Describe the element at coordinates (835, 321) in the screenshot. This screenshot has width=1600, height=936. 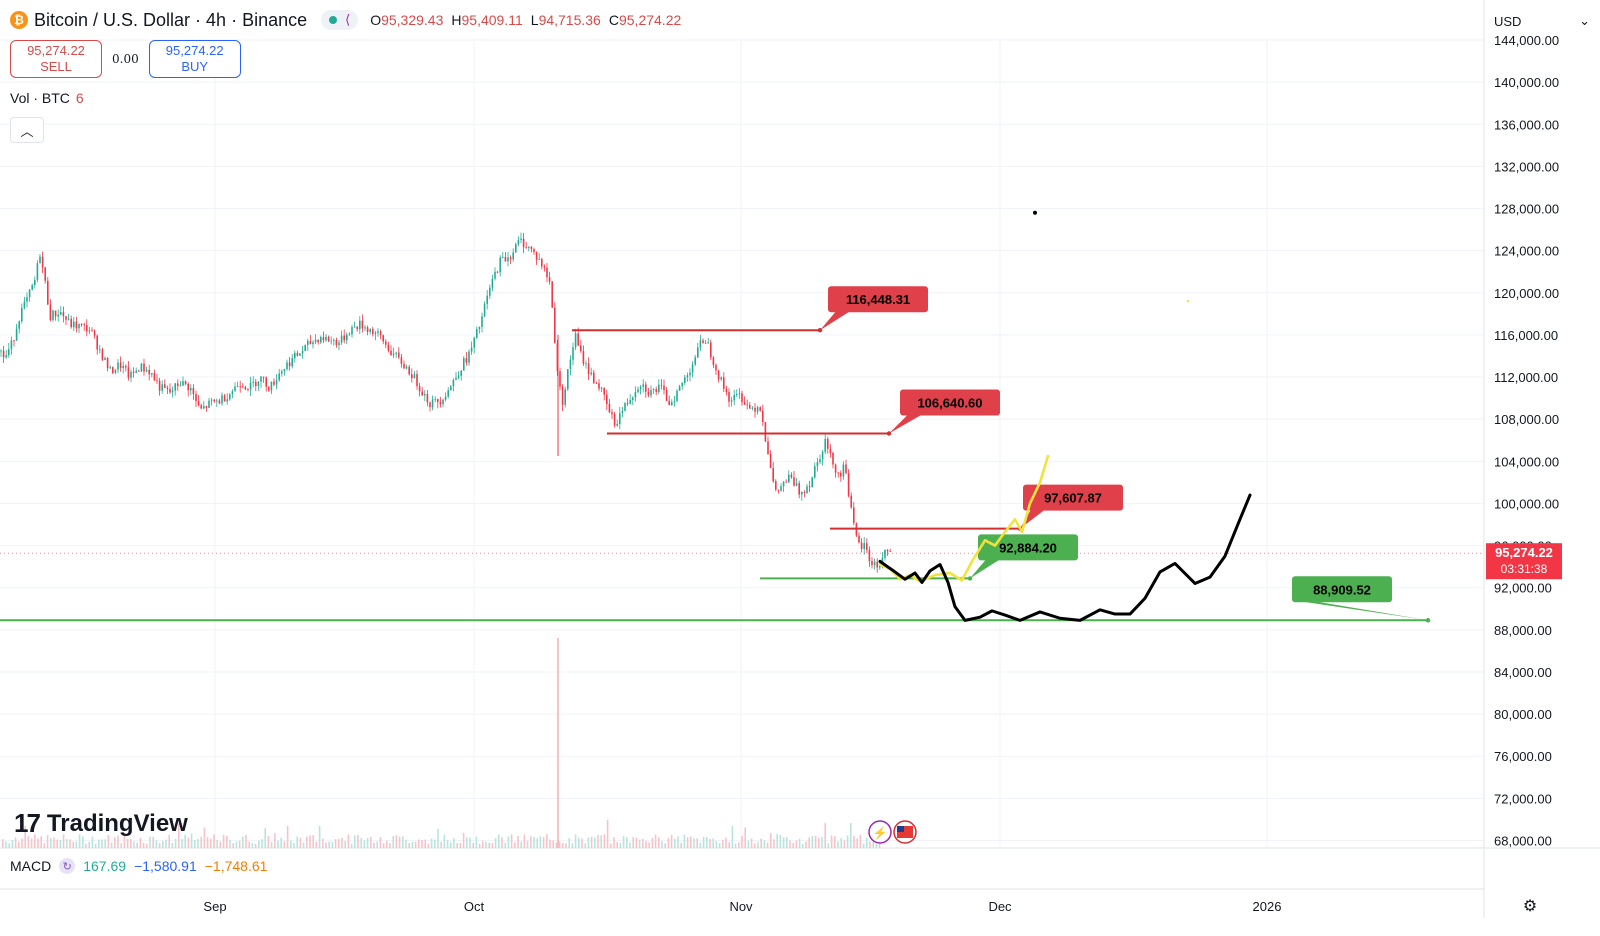
I see `level-116448-callout-tail` at that location.